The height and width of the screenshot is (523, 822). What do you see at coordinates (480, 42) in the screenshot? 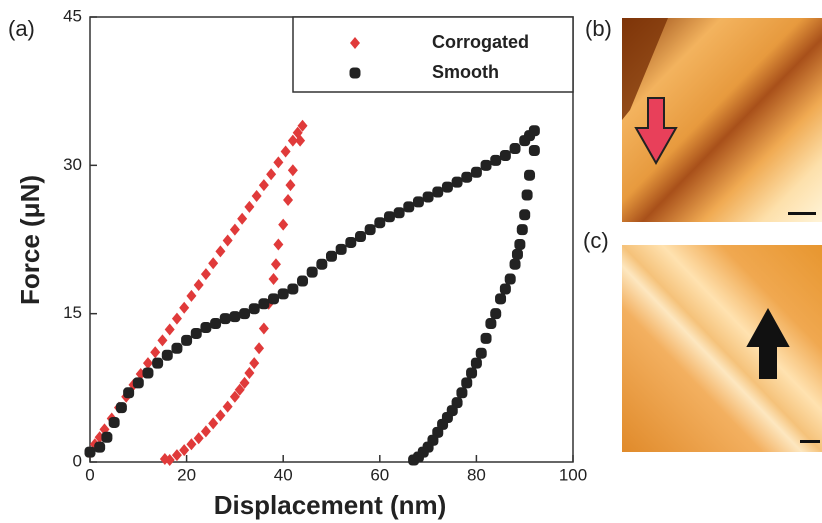
I see `legend-label: Corrogated` at bounding box center [480, 42].